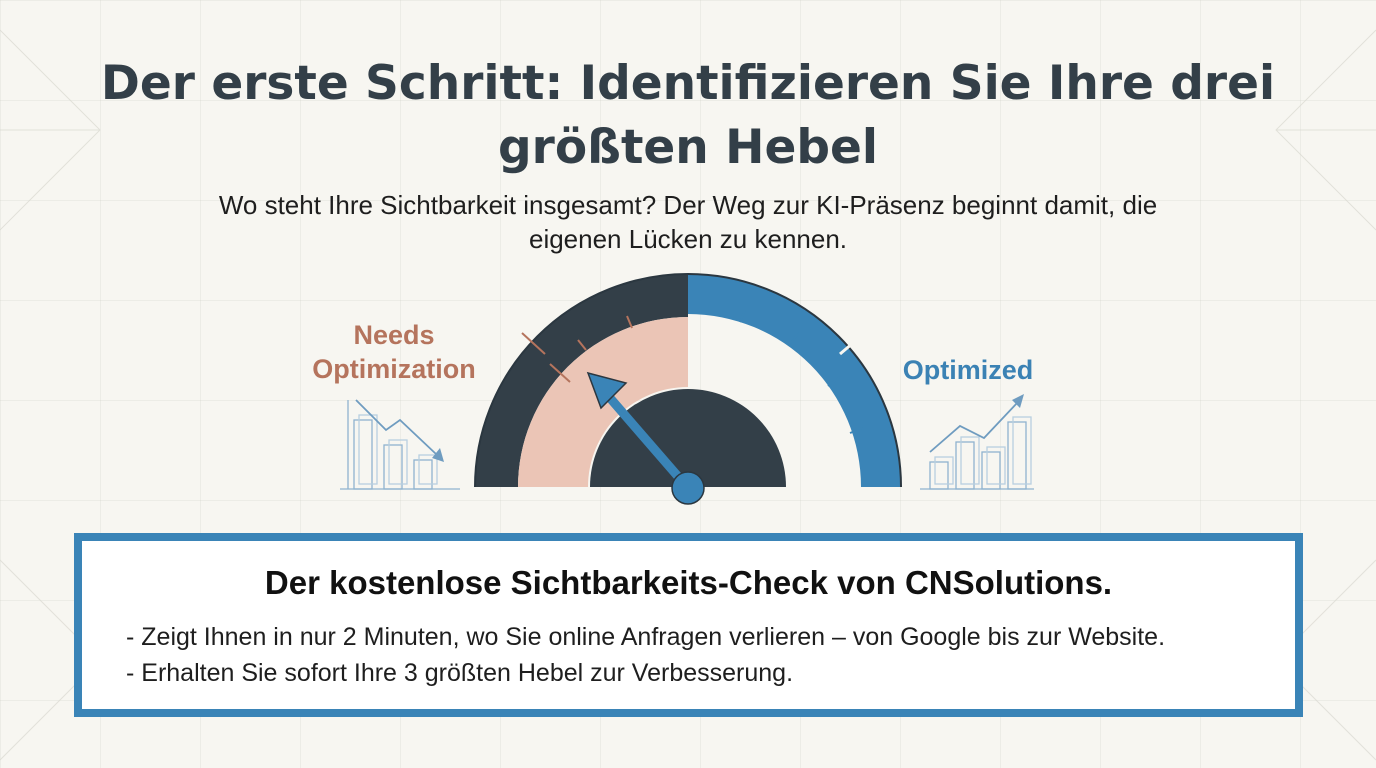  Describe the element at coordinates (546, 357) in the screenshot. I see `gauge-low-ticks` at that location.